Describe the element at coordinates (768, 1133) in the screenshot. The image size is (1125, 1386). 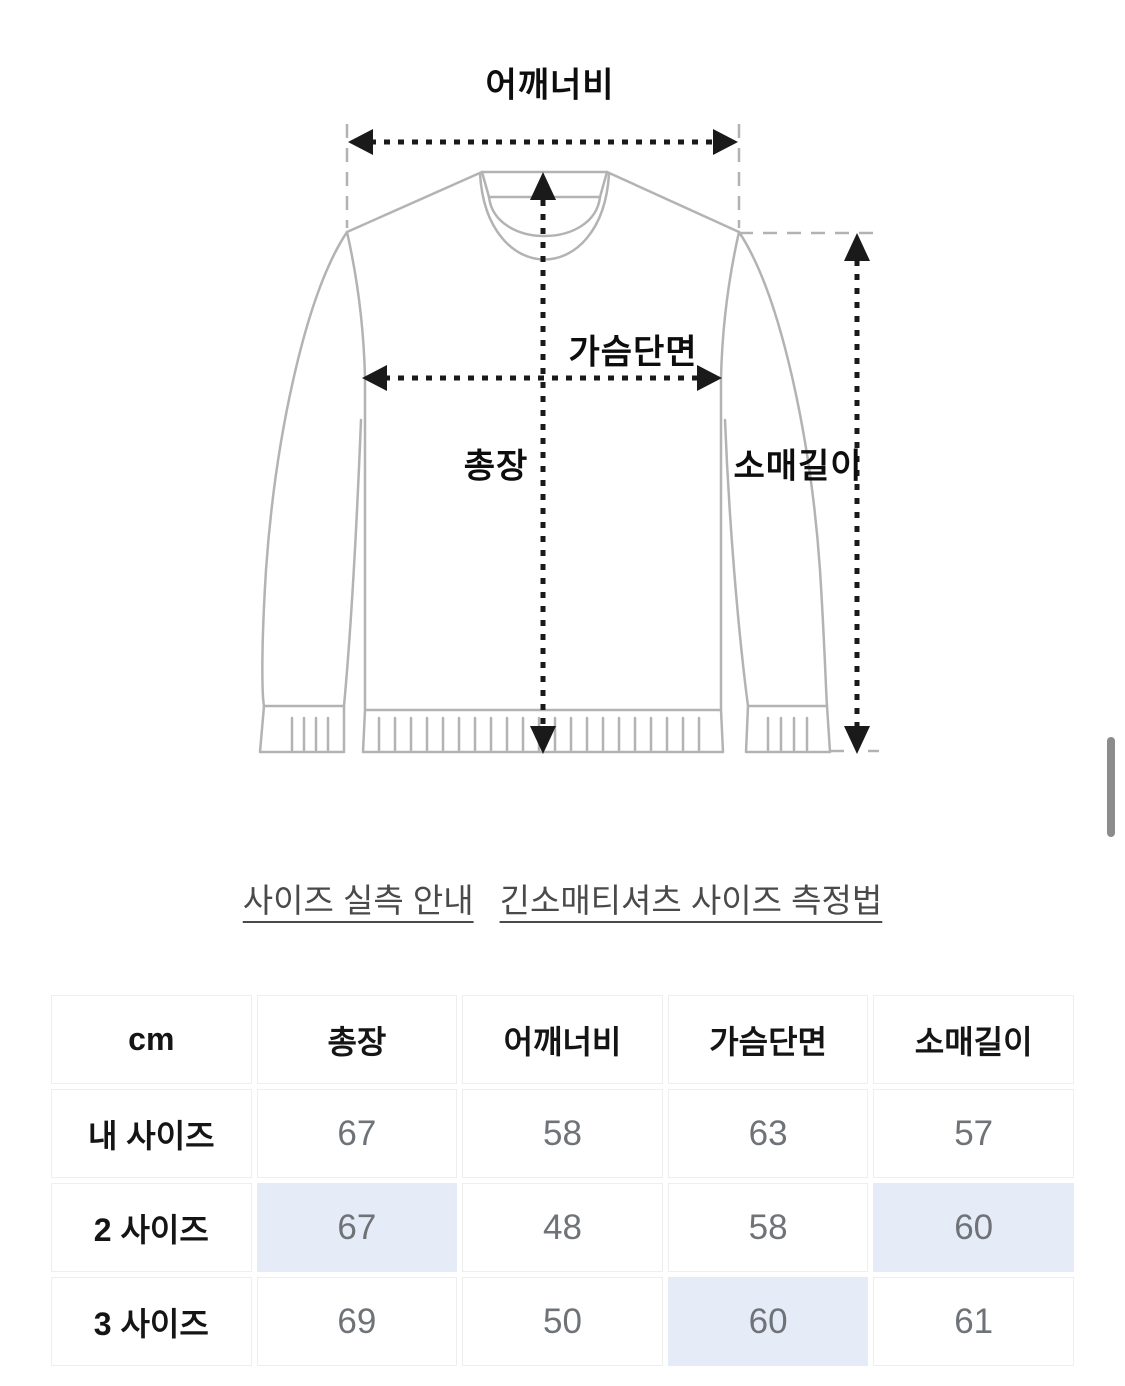
I see `size-value-cell: 63` at that location.